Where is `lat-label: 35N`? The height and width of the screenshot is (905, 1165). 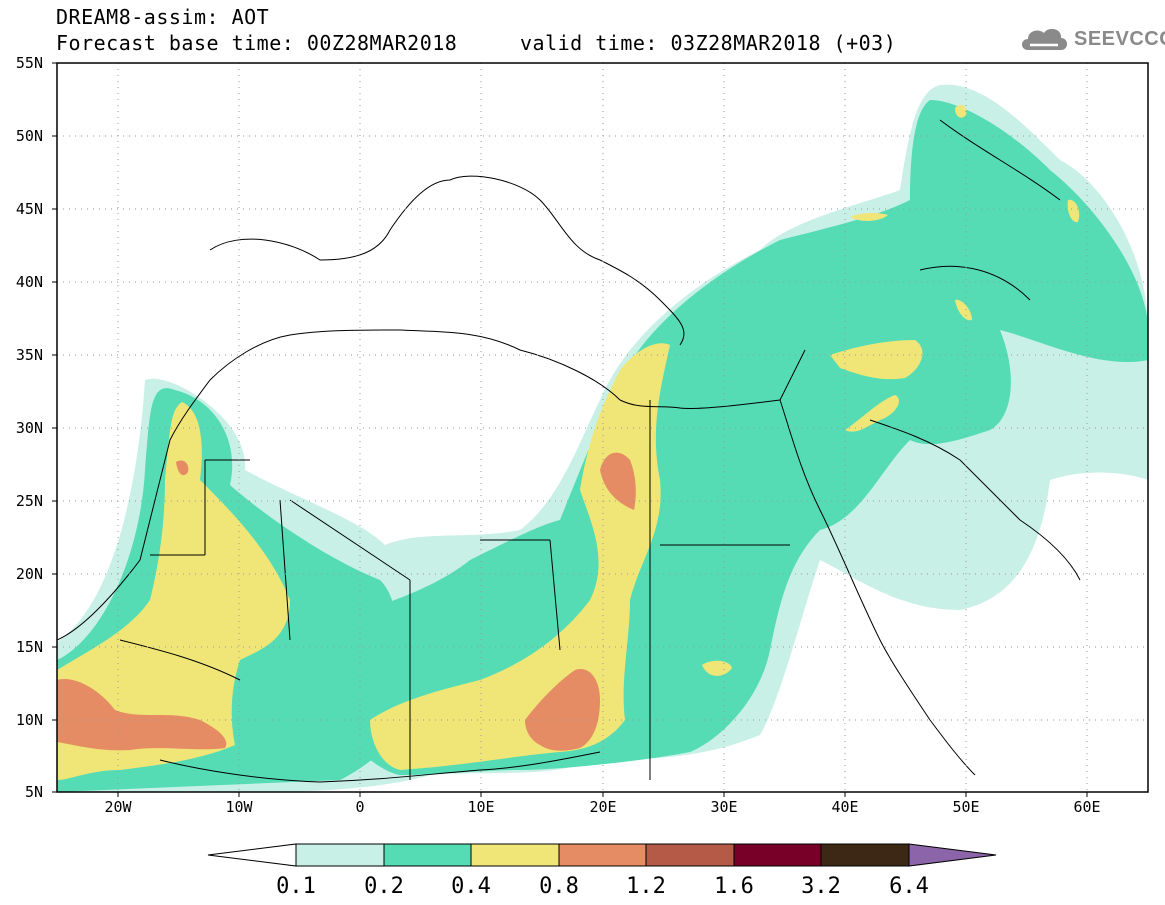
lat-label: 35N is located at coordinates (29, 355).